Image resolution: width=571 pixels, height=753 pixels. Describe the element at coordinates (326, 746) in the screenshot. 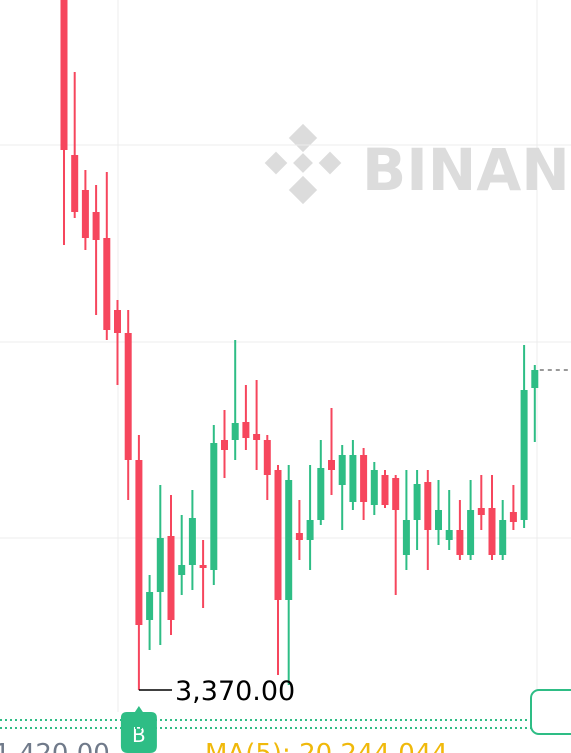

I see `footer-ma: MA(5): 20,244,044` at that location.